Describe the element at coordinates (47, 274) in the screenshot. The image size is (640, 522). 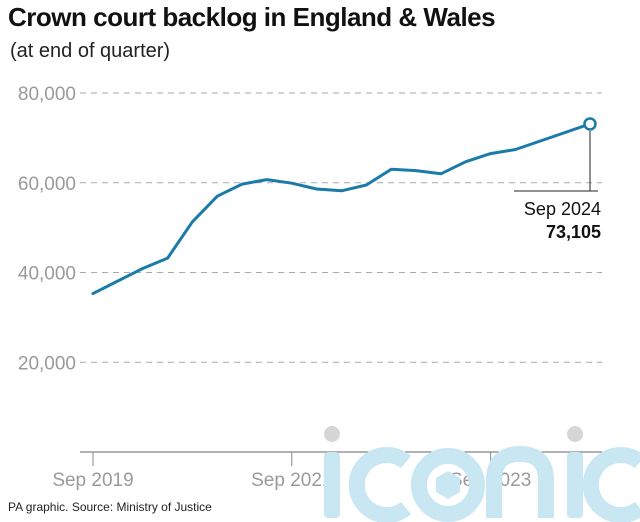
I see `y-tick-label: 40,000` at that location.